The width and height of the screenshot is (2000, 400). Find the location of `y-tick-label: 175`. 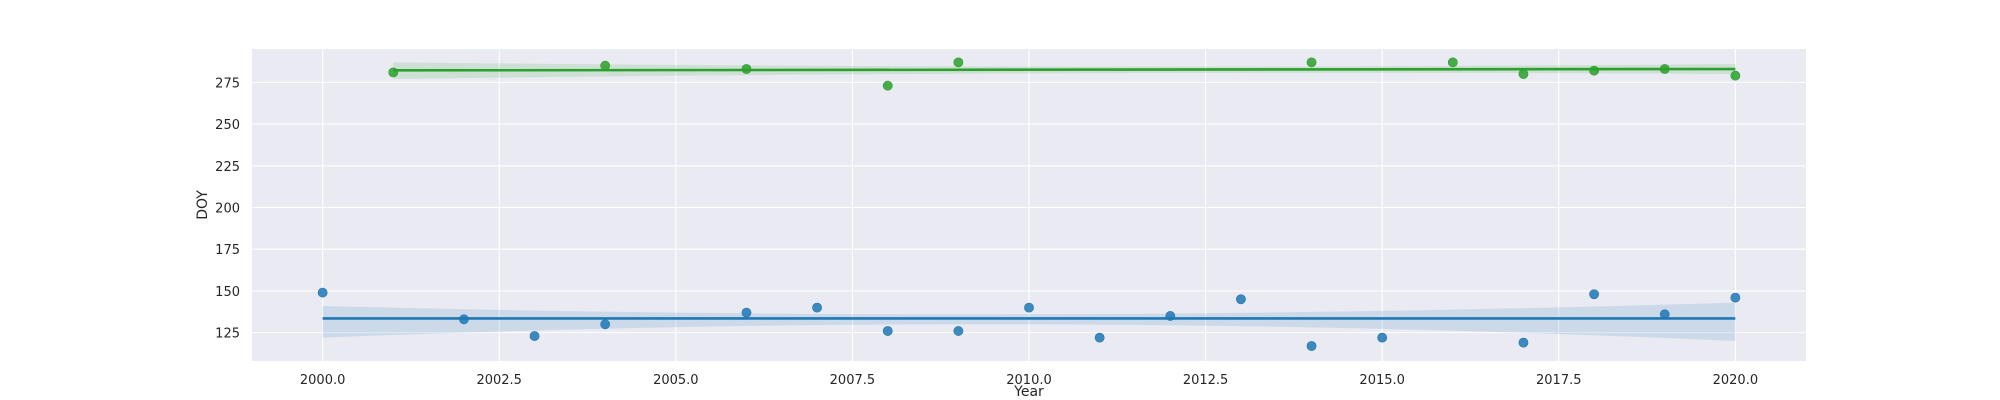

y-tick-label: 175 is located at coordinates (227, 250).